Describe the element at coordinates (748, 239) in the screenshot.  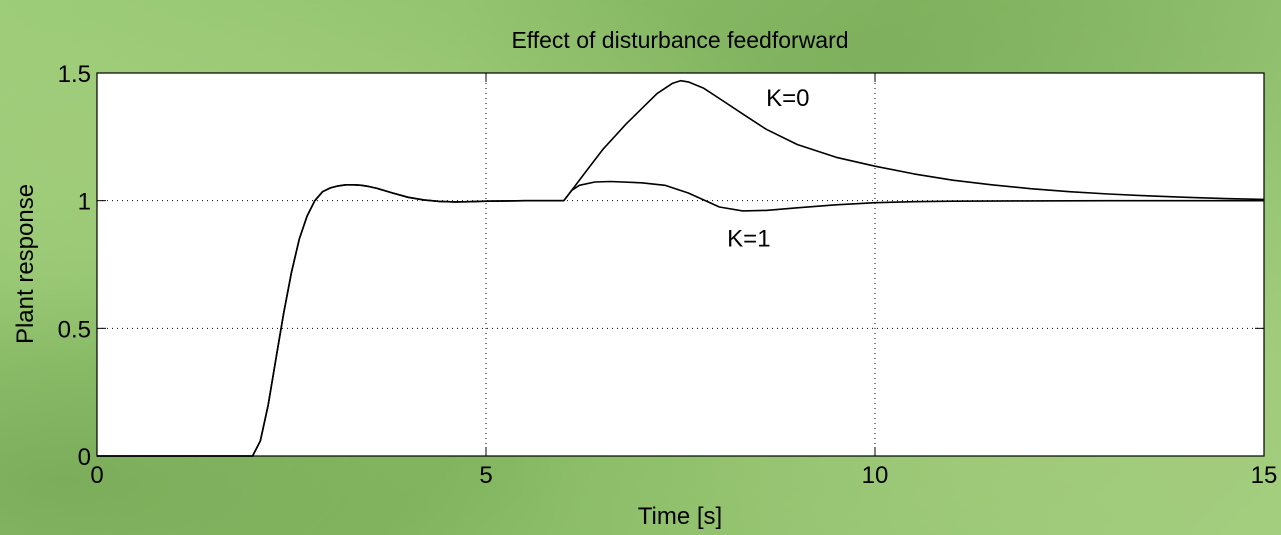
I see `series-annotation: K=1` at that location.